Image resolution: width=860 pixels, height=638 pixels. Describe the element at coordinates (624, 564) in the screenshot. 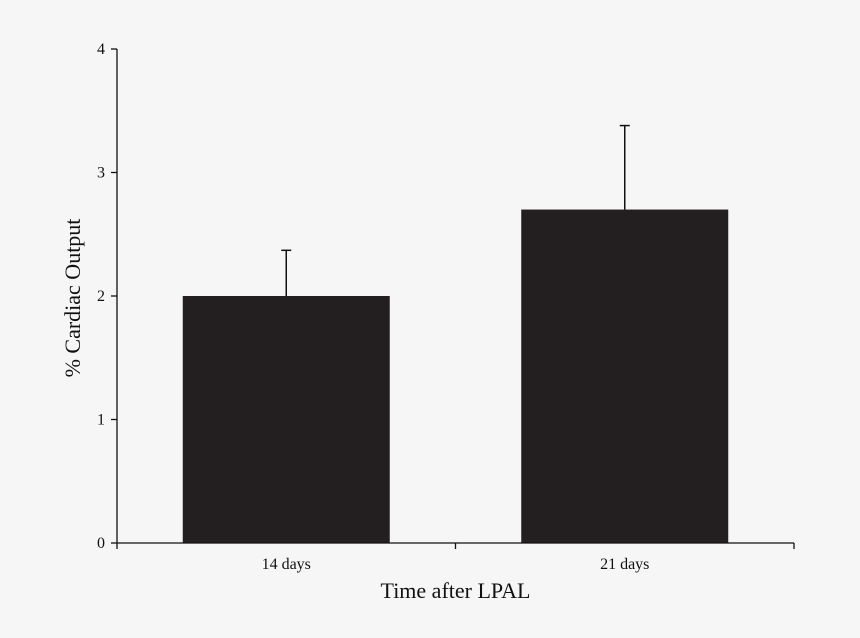

I see `x-tick-label-21-days: 21 days` at that location.